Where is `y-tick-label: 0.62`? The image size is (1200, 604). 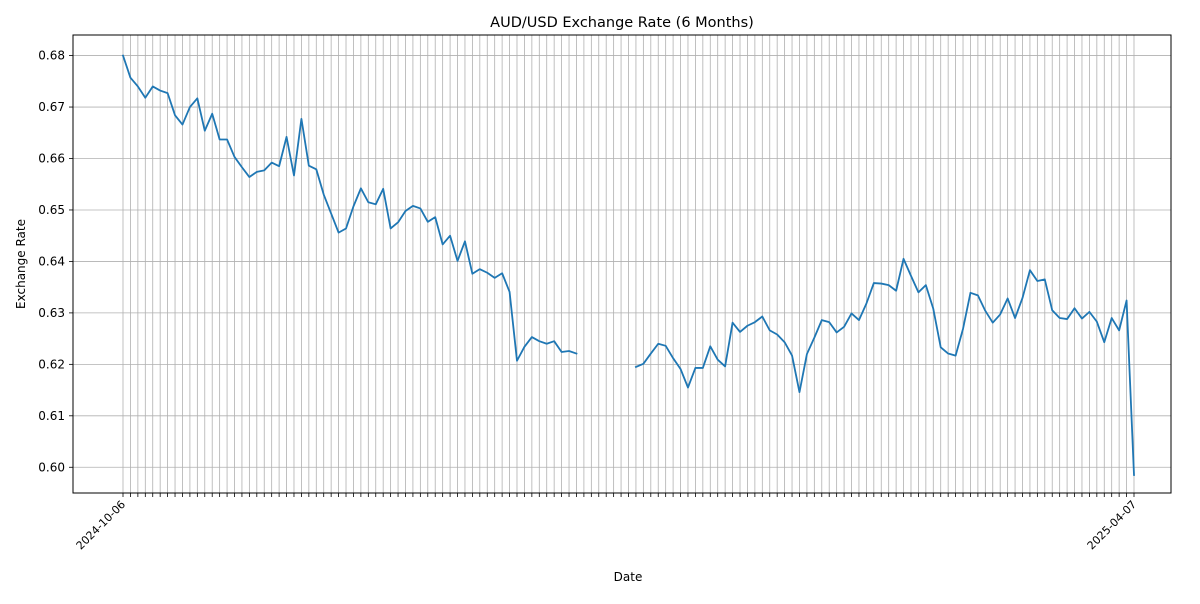 y-tick-label: 0.62 is located at coordinates (51, 364).